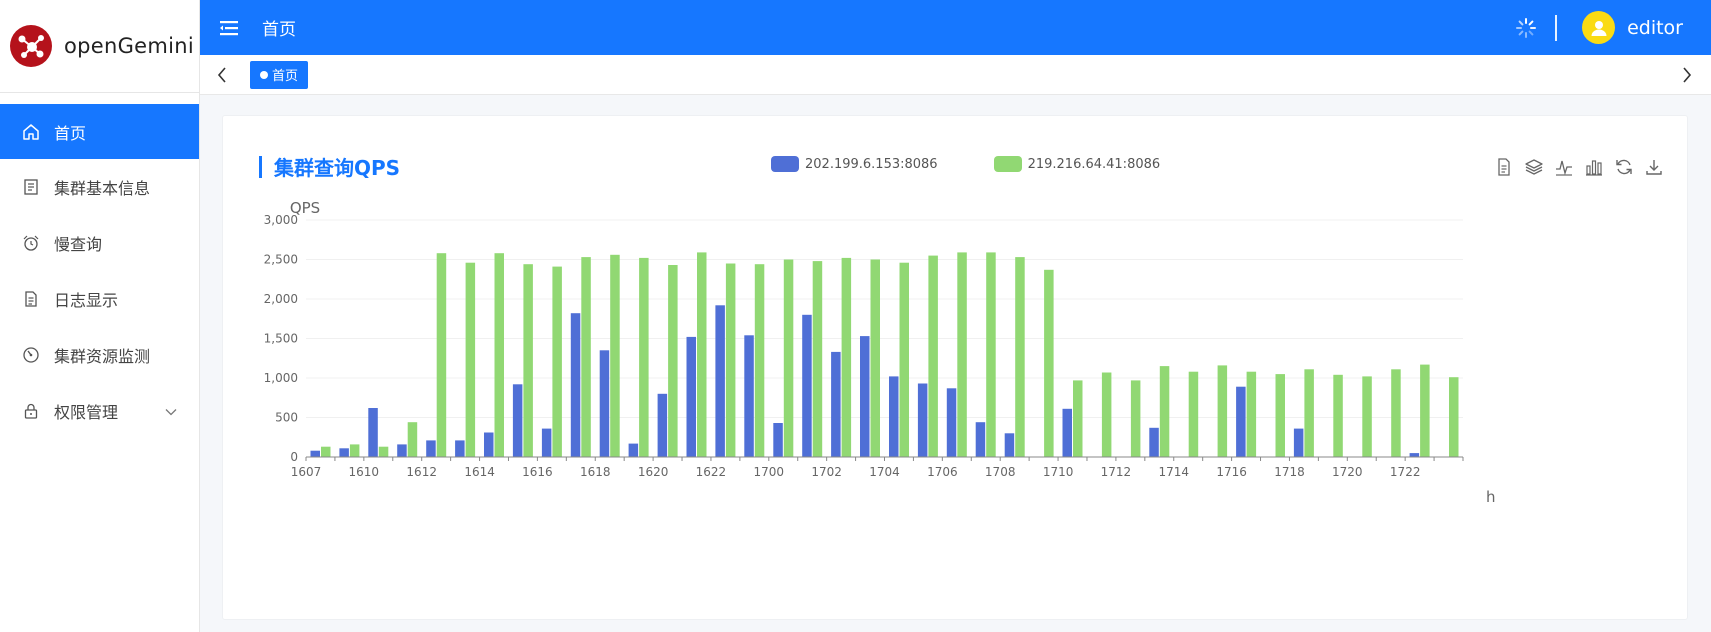 The image size is (1711, 632). What do you see at coordinates (1556, 28) in the screenshot?
I see `header-divider` at bounding box center [1556, 28].